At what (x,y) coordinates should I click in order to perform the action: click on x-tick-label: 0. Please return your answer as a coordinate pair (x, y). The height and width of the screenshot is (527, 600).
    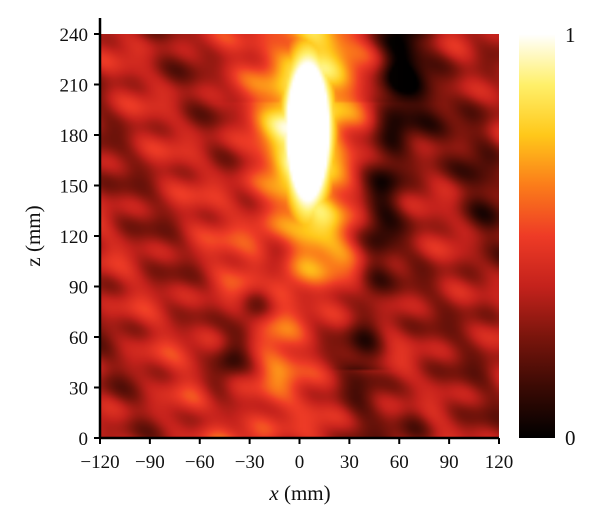
    Looking at the image, I should click on (300, 462).